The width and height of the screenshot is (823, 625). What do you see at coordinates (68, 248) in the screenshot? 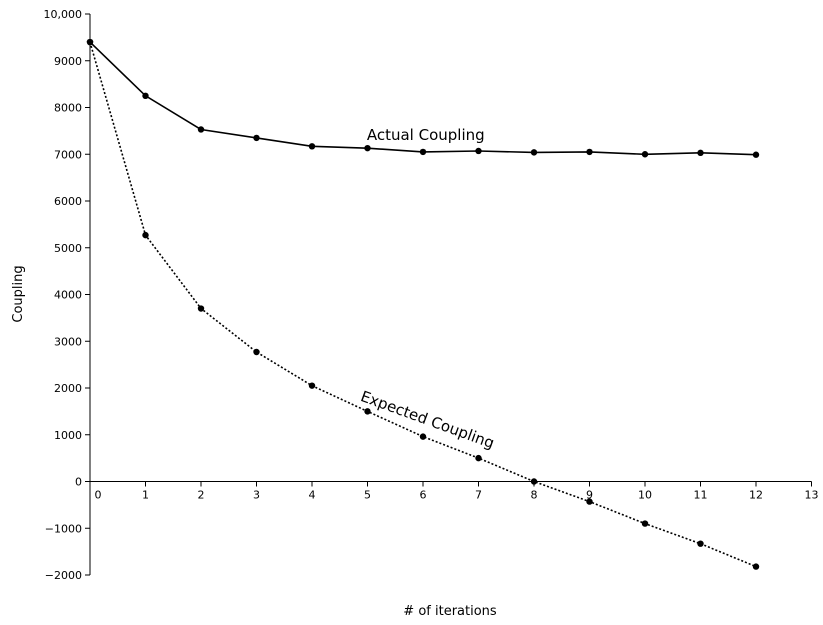
I see `y-tick-label: 5000` at bounding box center [68, 248].